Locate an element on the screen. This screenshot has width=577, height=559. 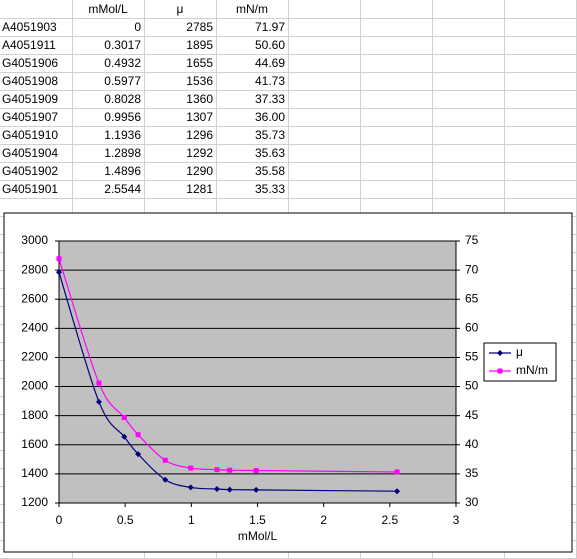
cell-value: 0.8028 is located at coordinates (122, 99).